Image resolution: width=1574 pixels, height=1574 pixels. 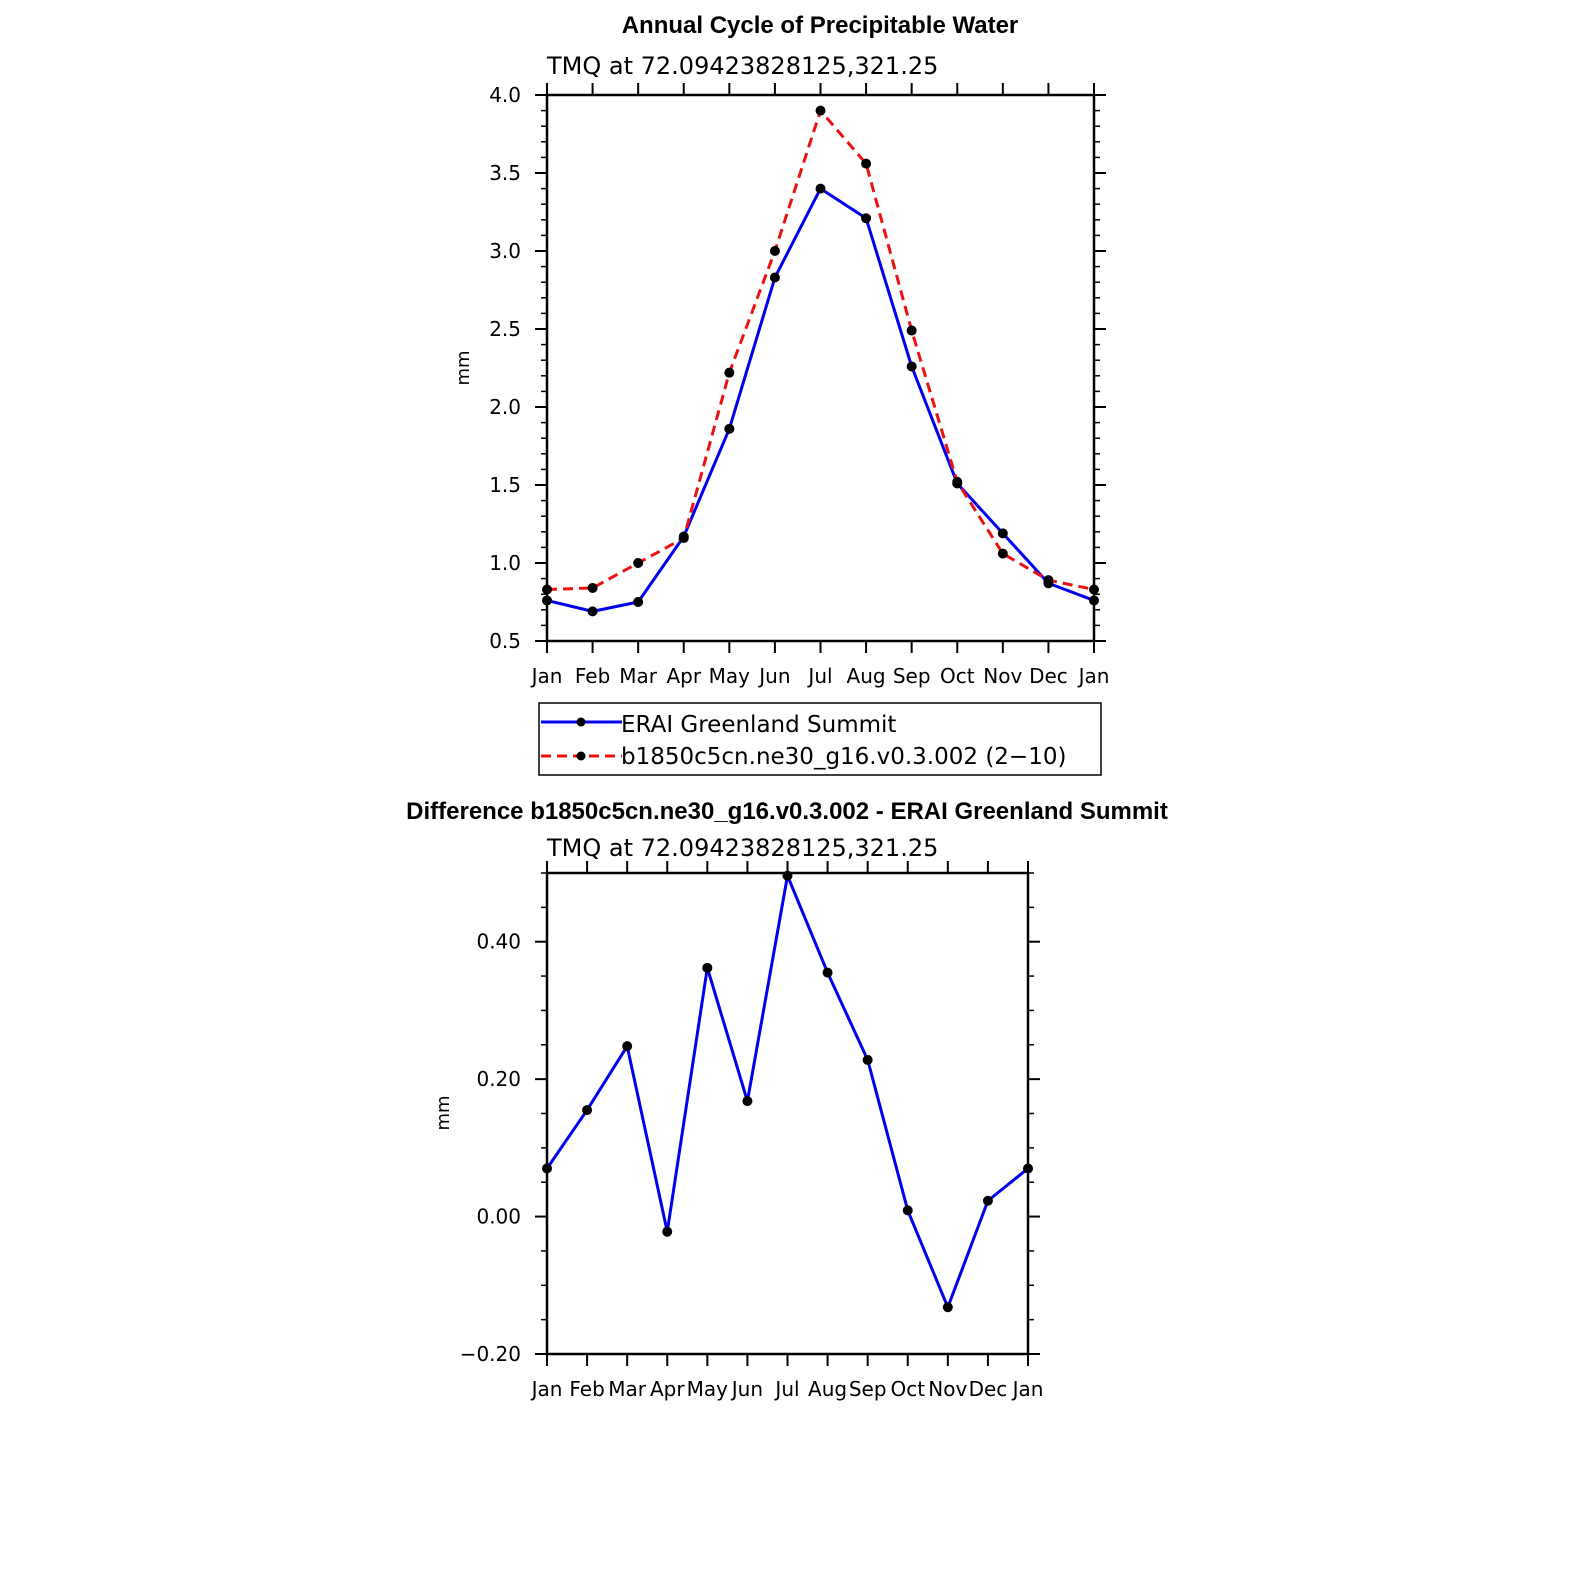 I want to click on y-tick-label: 2.5, so click(x=505, y=329).